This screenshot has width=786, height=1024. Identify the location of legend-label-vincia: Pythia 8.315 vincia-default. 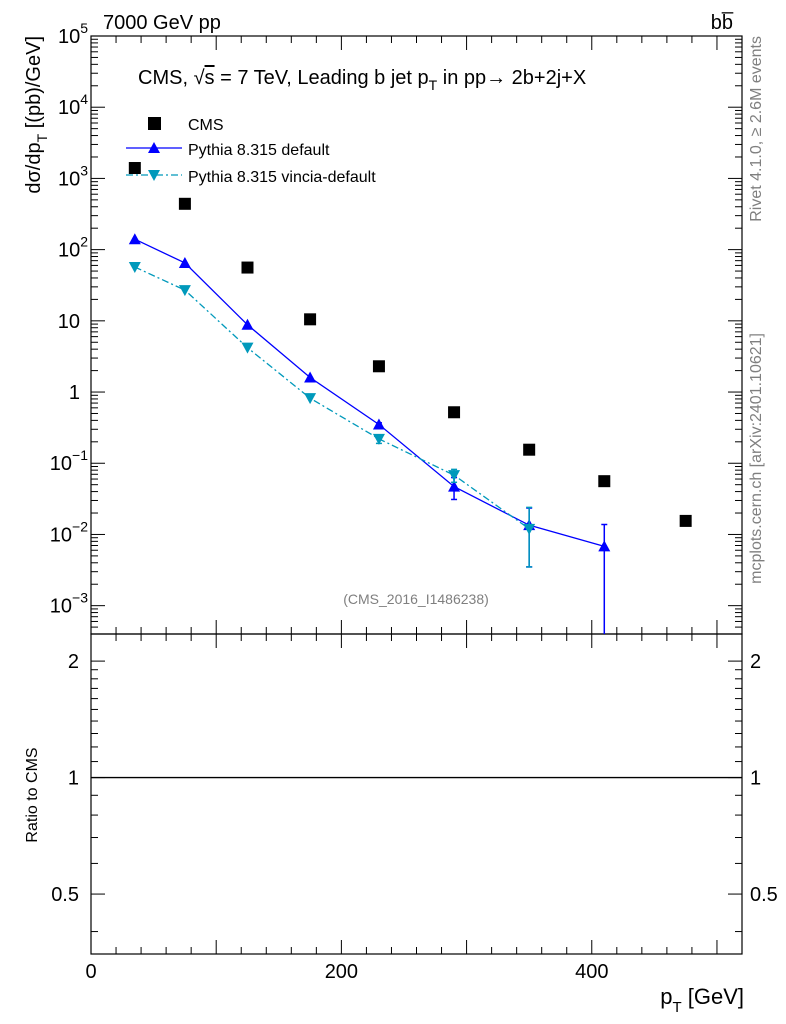
(282, 177).